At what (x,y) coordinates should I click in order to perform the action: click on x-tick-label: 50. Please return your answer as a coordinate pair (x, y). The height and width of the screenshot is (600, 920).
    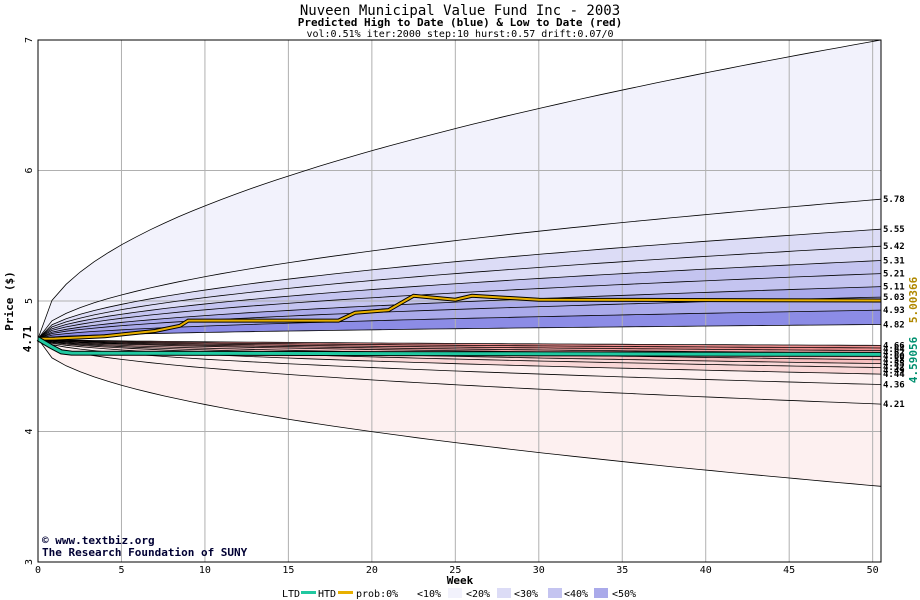
    Looking at the image, I should click on (873, 570).